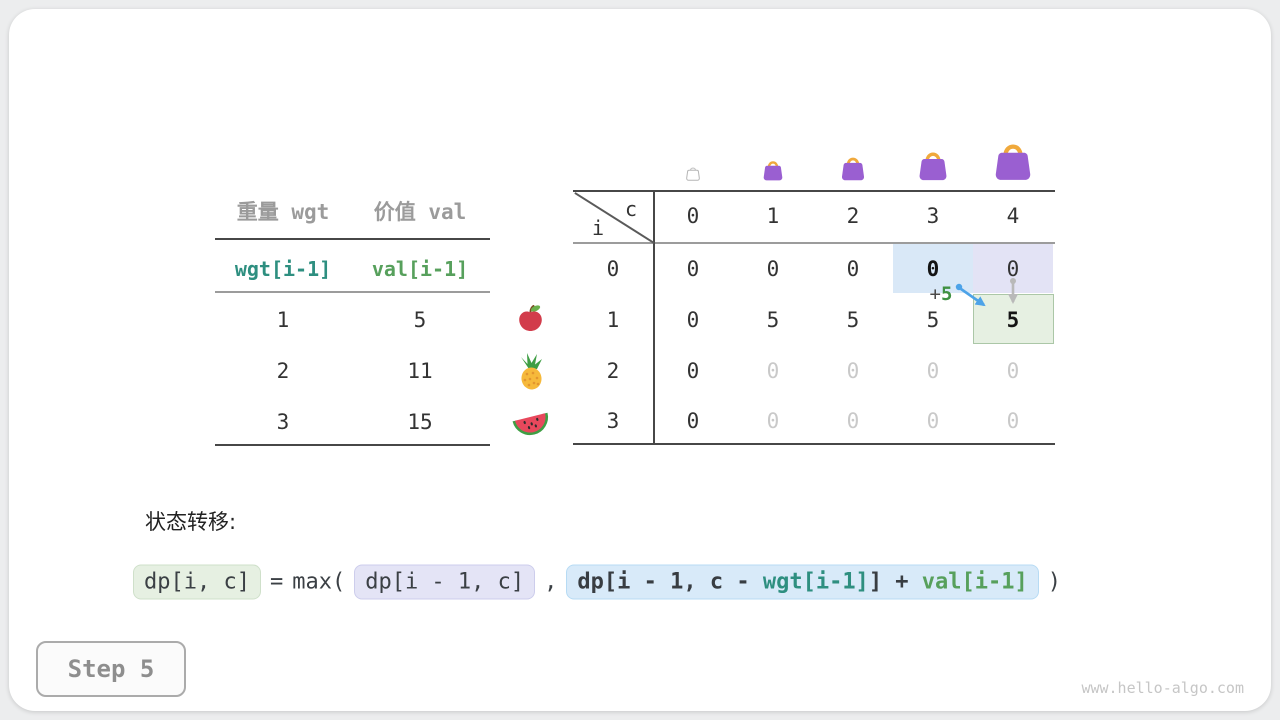 The image size is (1280, 720). Describe the element at coordinates (853, 320) in the screenshot. I see `dp-cell-1-2: 5` at that location.